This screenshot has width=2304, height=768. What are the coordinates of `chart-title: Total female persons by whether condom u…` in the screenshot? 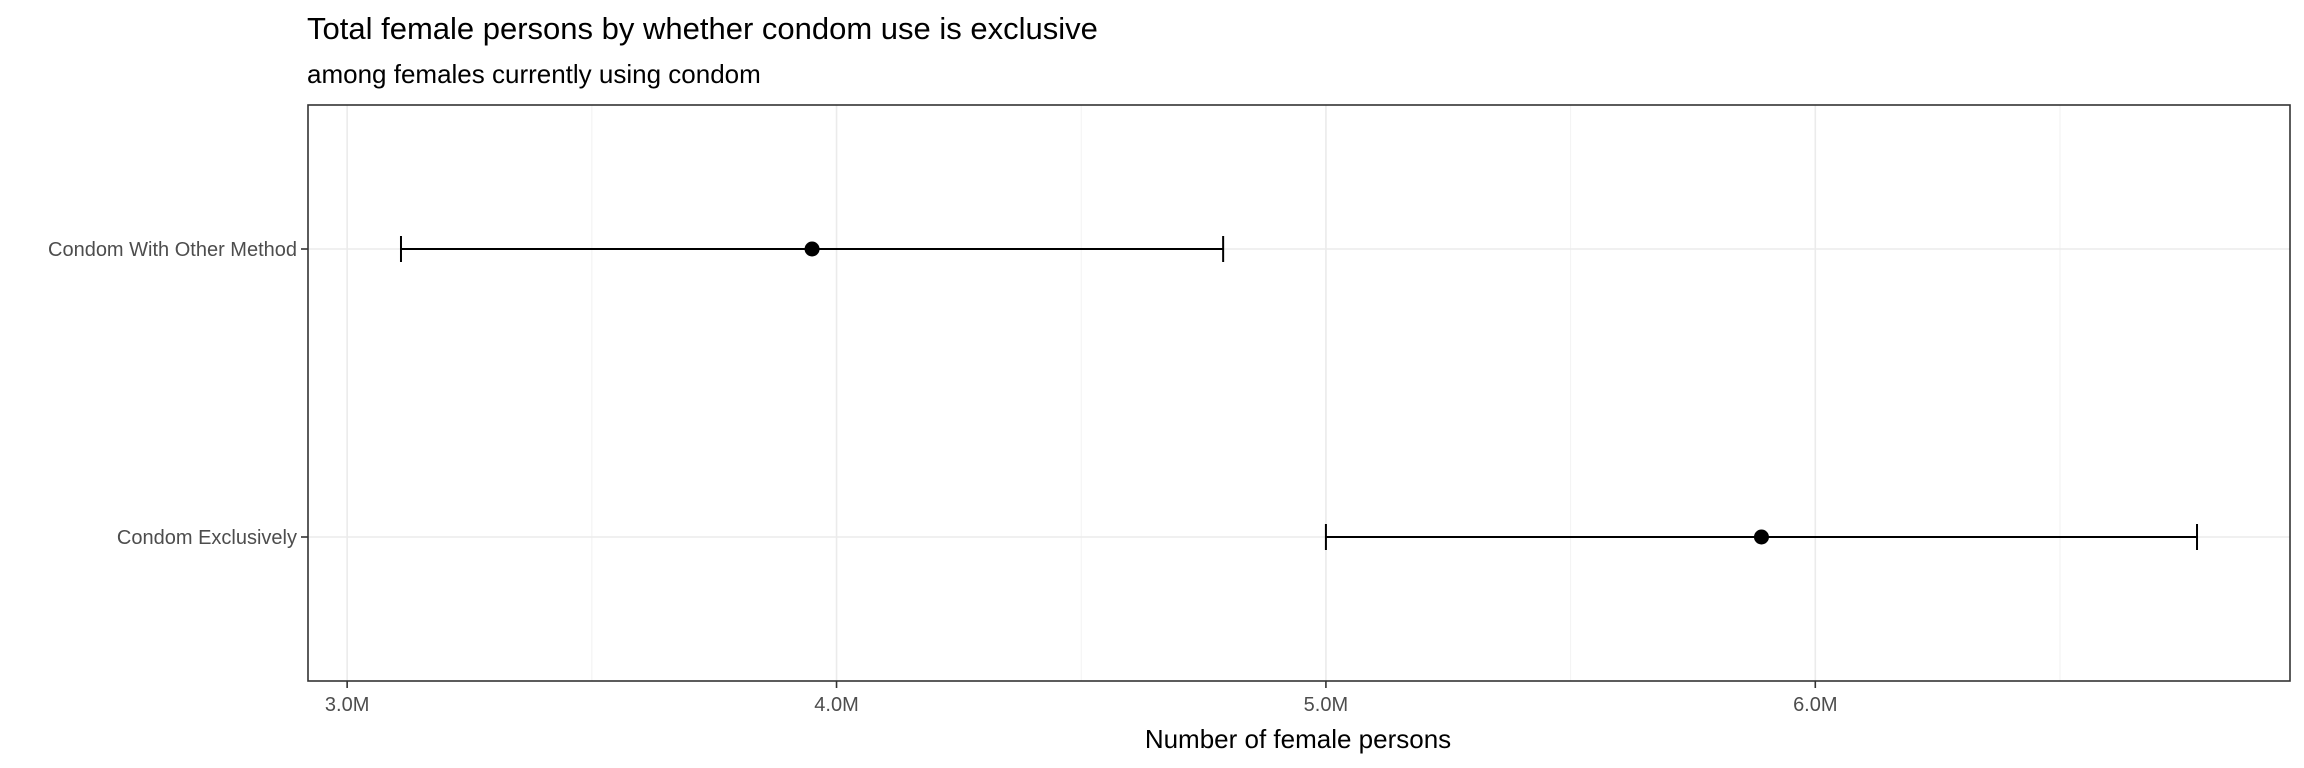 It's located at (702, 28).